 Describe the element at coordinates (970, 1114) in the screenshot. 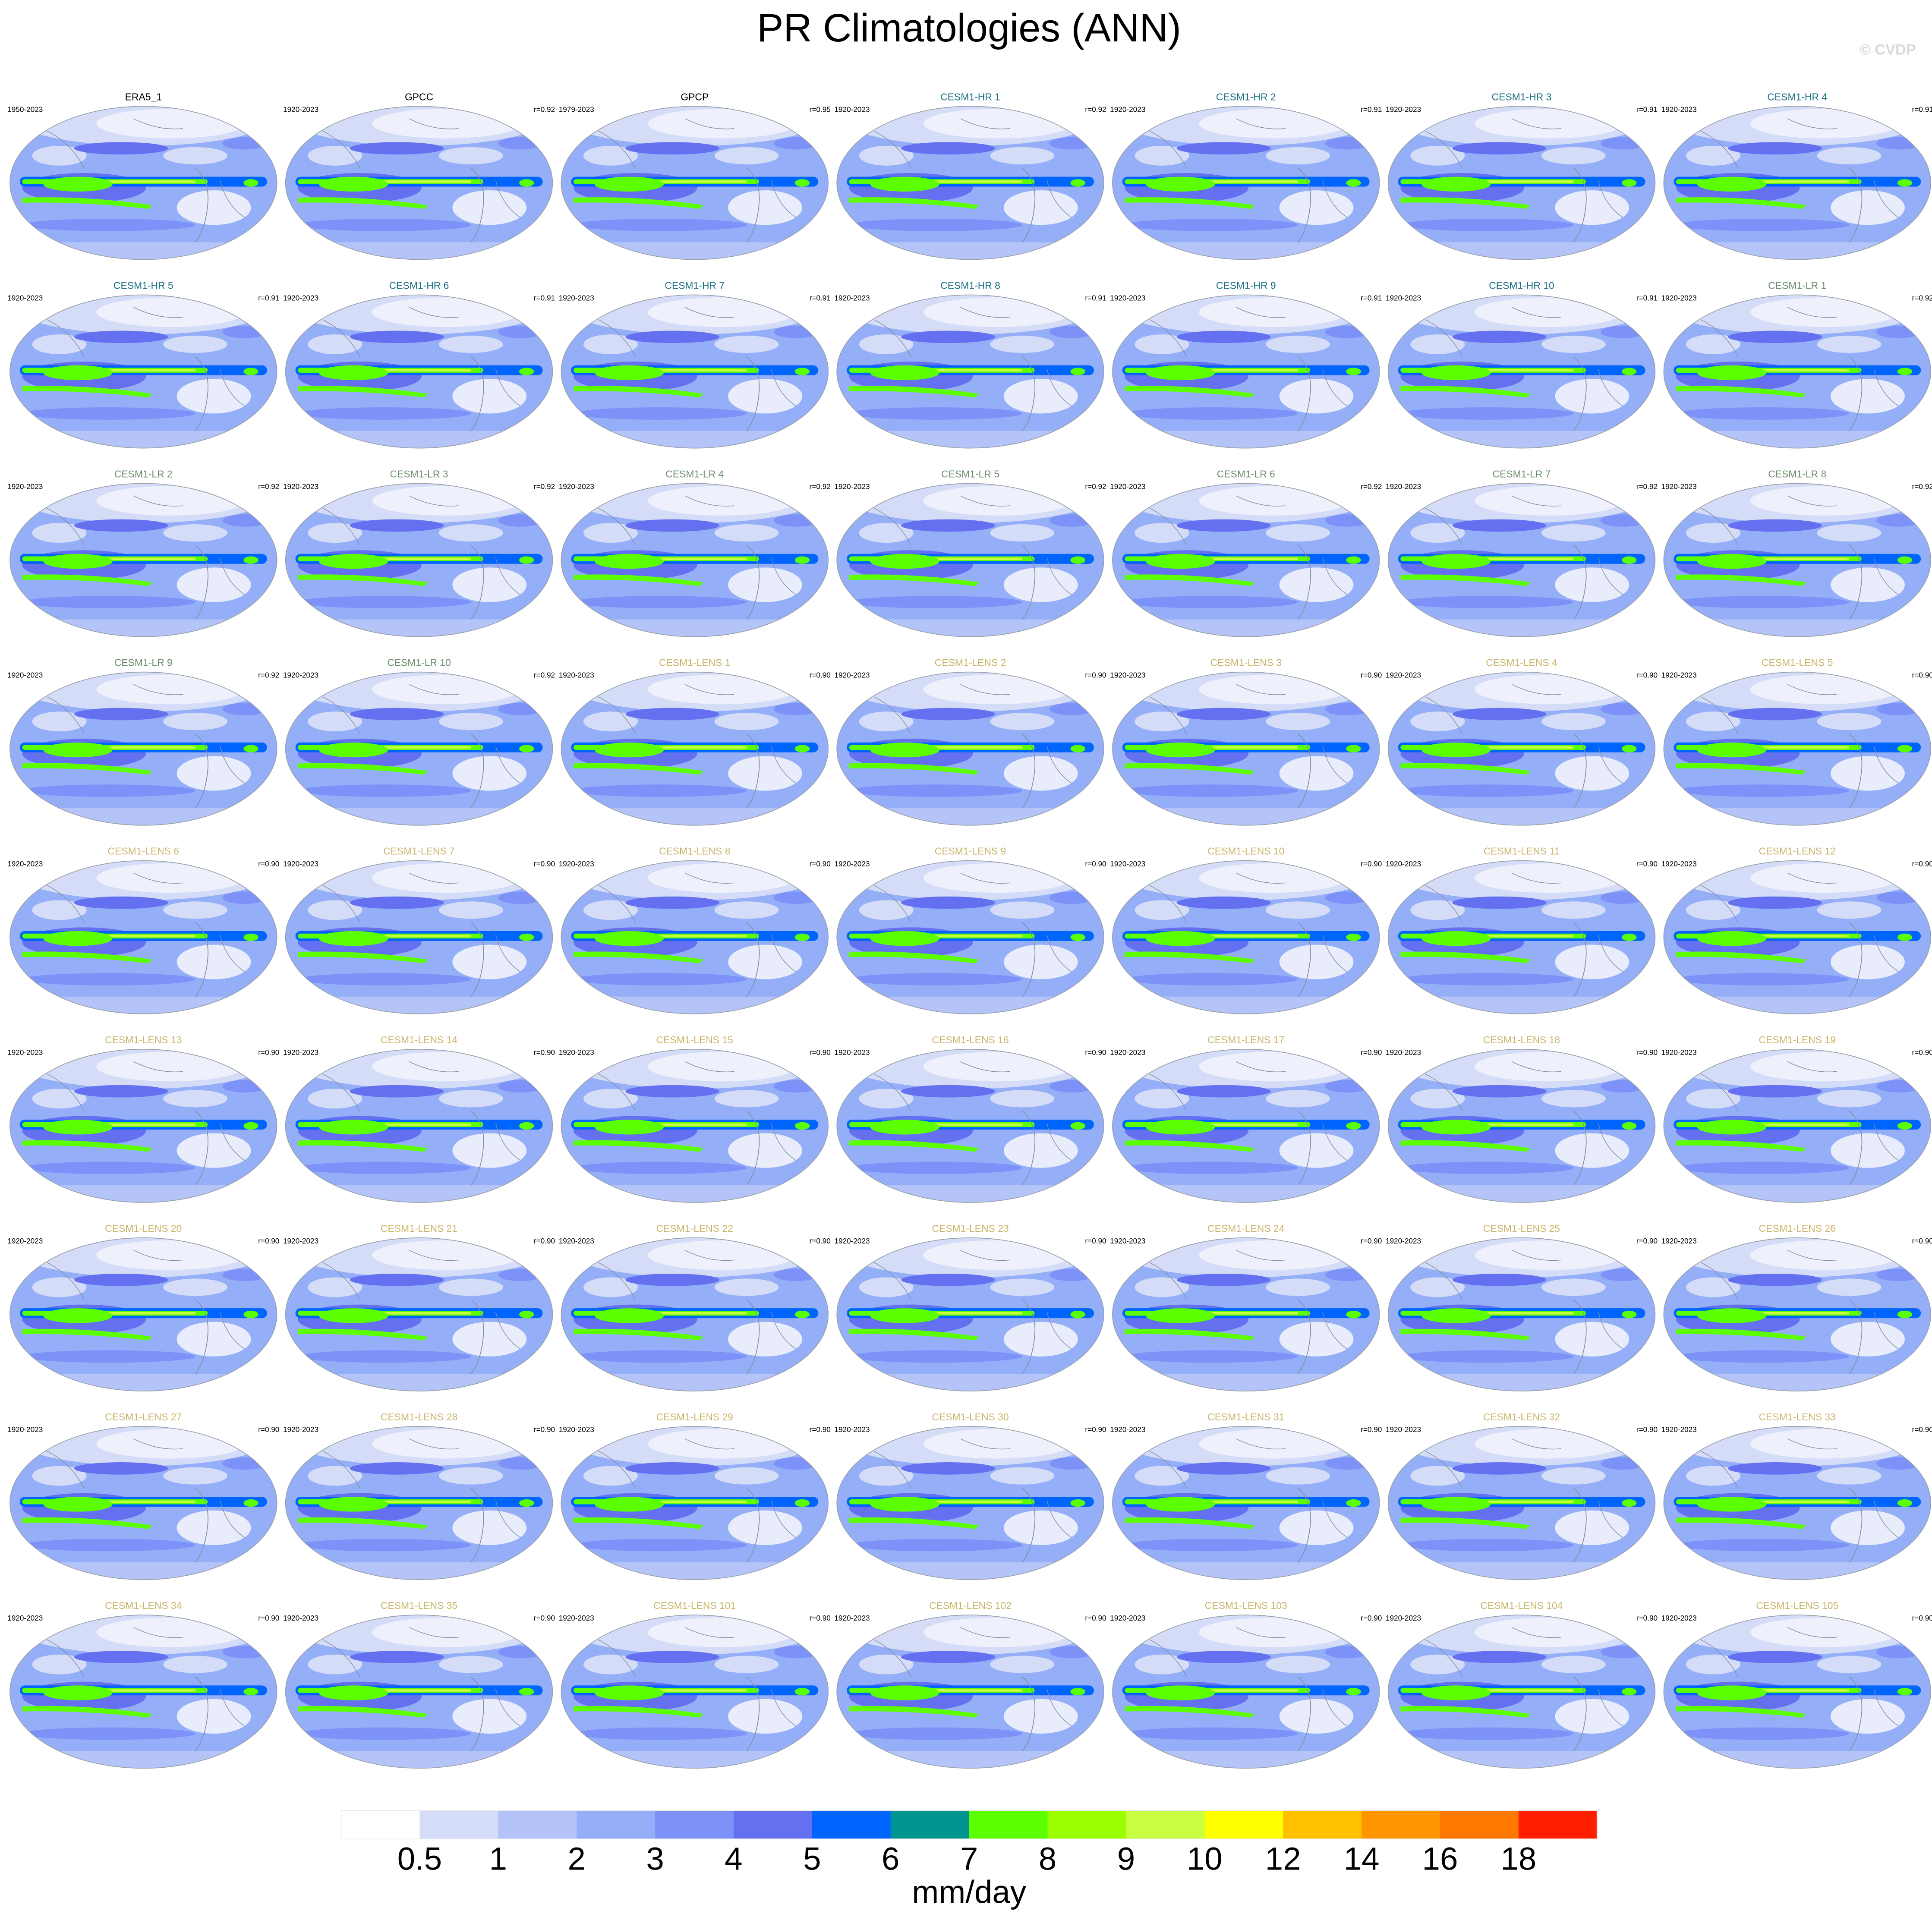

I see `panel: CESM1-LENS 16 1920-2023 r=0.90` at that location.